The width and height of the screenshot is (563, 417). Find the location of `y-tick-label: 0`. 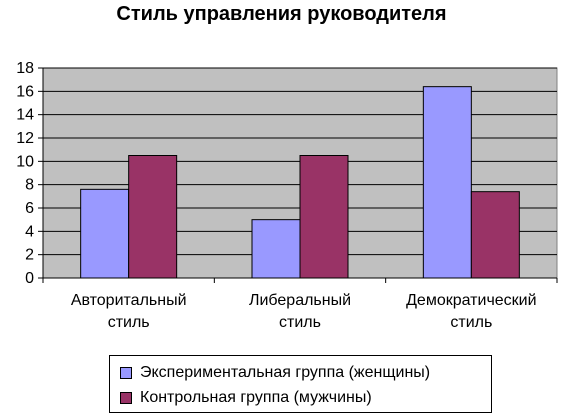

y-tick-label: 0 is located at coordinates (29, 278).